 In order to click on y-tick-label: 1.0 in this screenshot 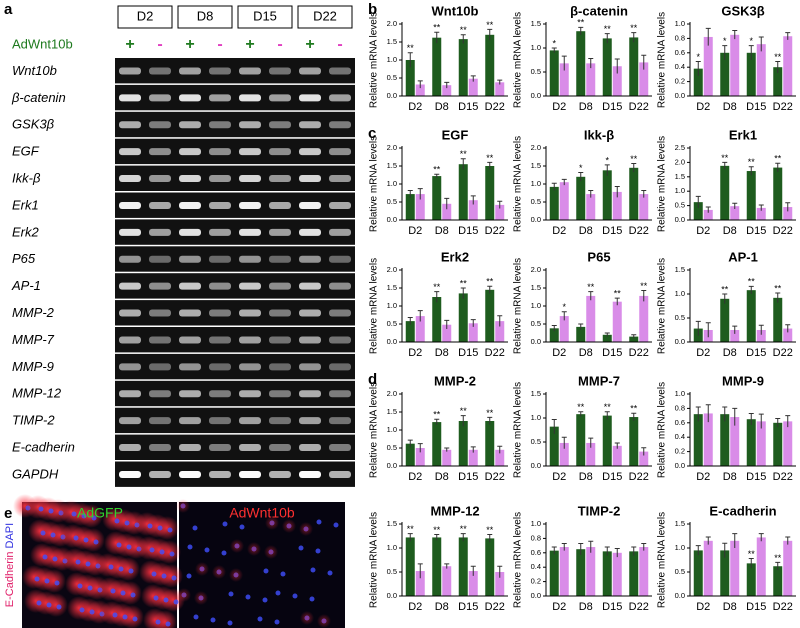, I will do `click(392, 547)`.